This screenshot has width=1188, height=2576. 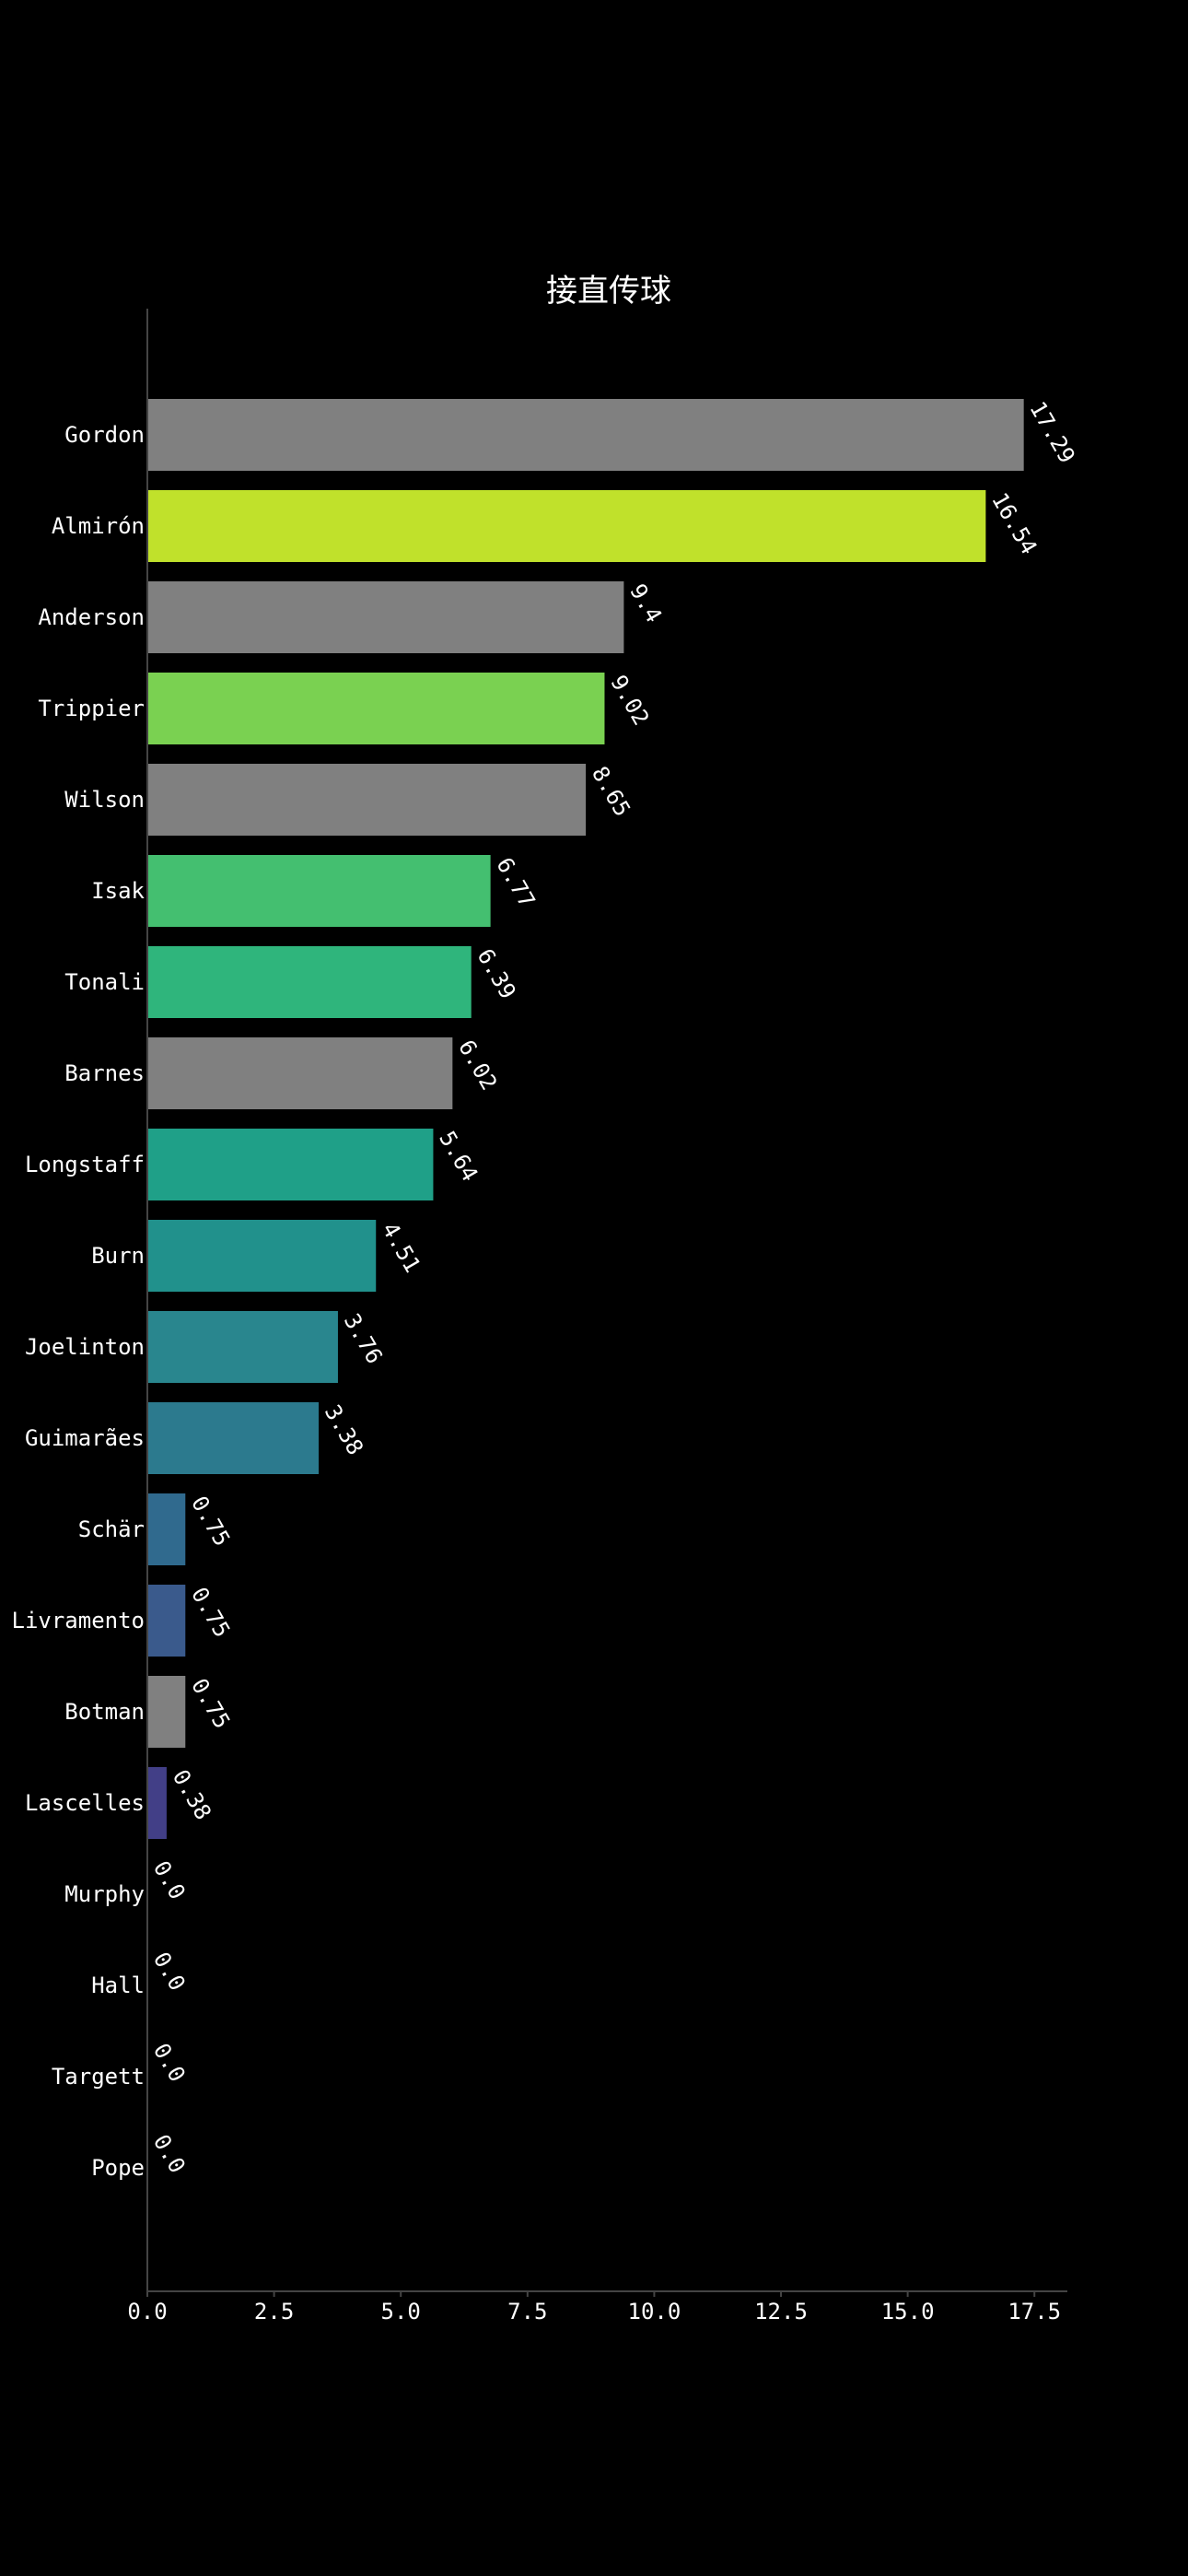 I want to click on category-label: Guimarães, so click(x=85, y=1438).